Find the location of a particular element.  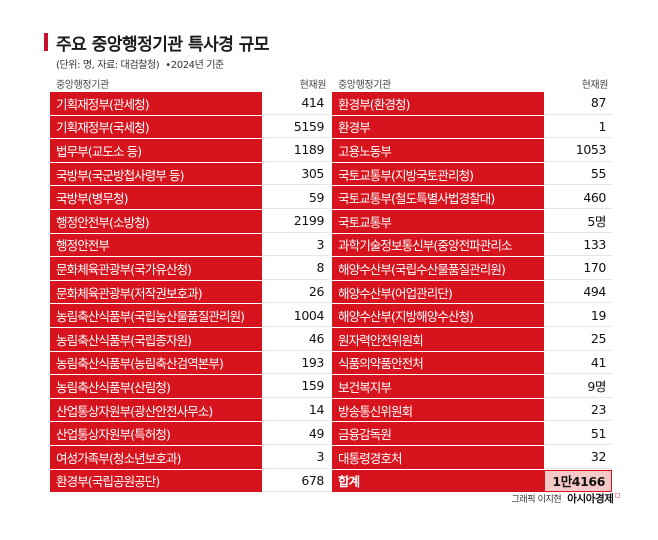

agency-name: 문화체육관광부(국가유산청) is located at coordinates (156, 268).